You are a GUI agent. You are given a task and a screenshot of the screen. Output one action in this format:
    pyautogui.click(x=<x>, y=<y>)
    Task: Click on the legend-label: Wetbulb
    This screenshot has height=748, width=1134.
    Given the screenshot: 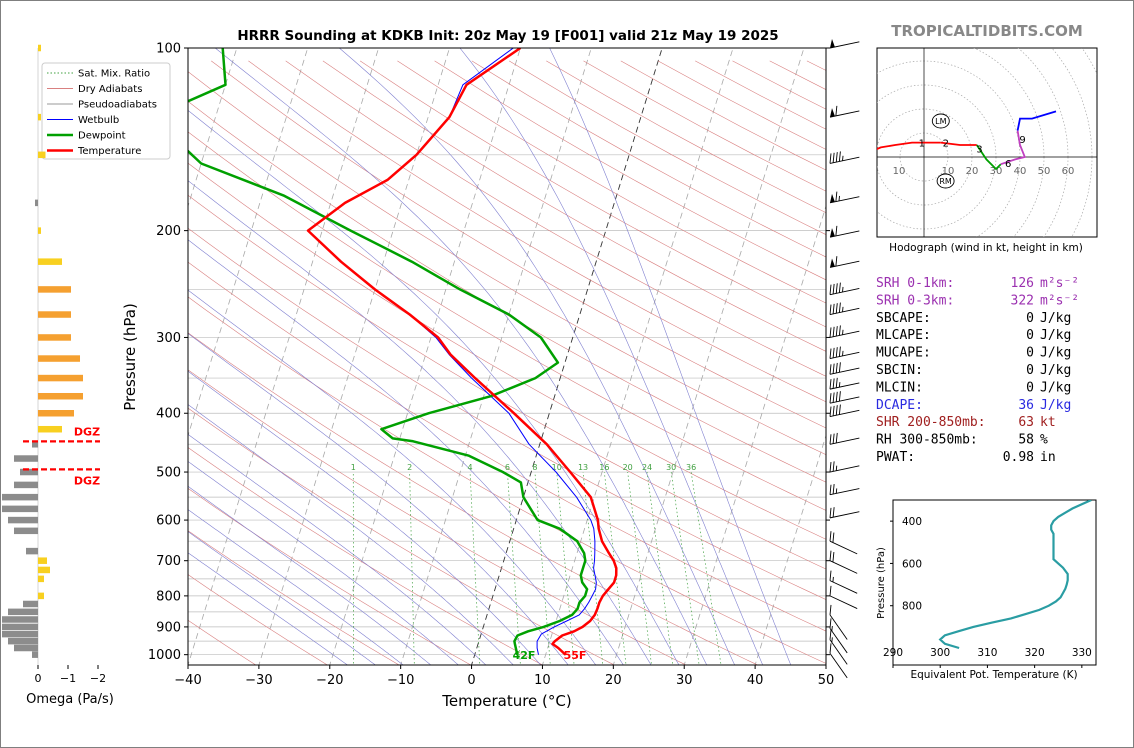 What is the action you would take?
    pyautogui.click(x=98, y=120)
    